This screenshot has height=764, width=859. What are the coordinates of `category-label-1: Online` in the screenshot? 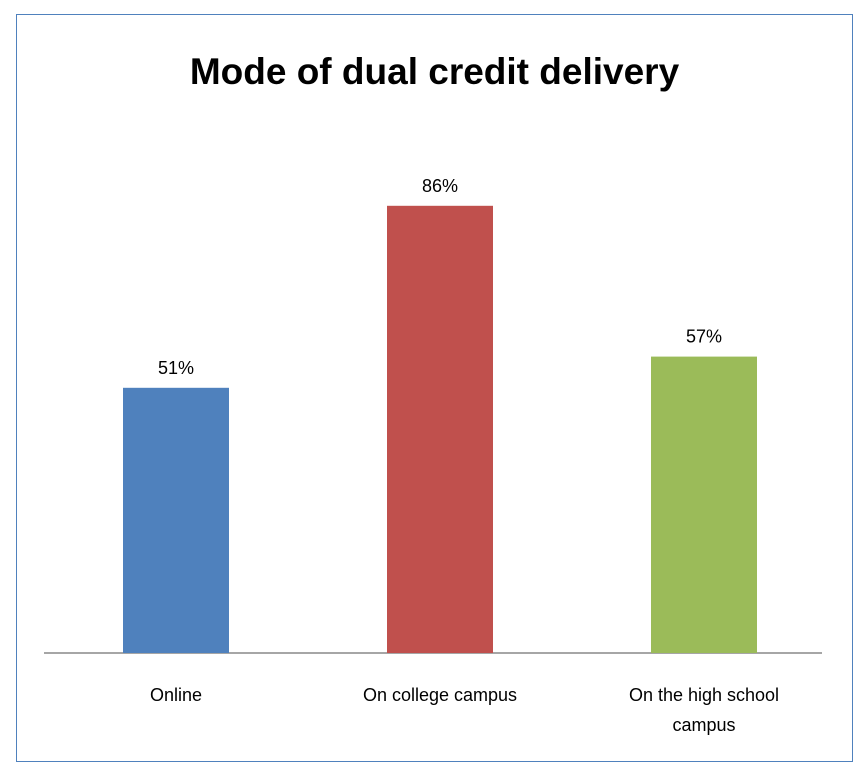 It's located at (176, 695).